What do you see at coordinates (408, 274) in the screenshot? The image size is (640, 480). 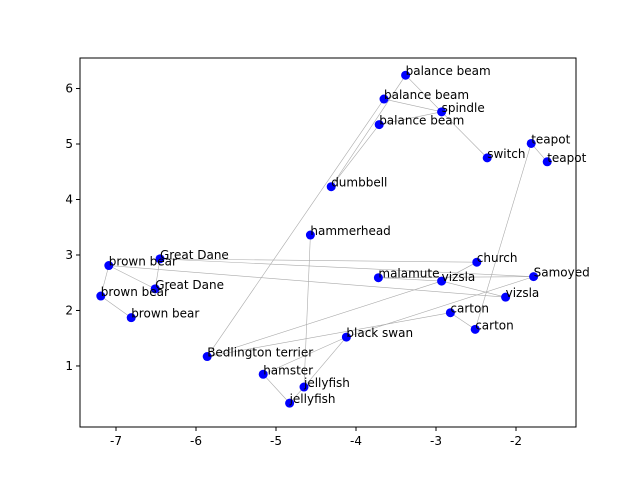 I see `point-label: malamute` at bounding box center [408, 274].